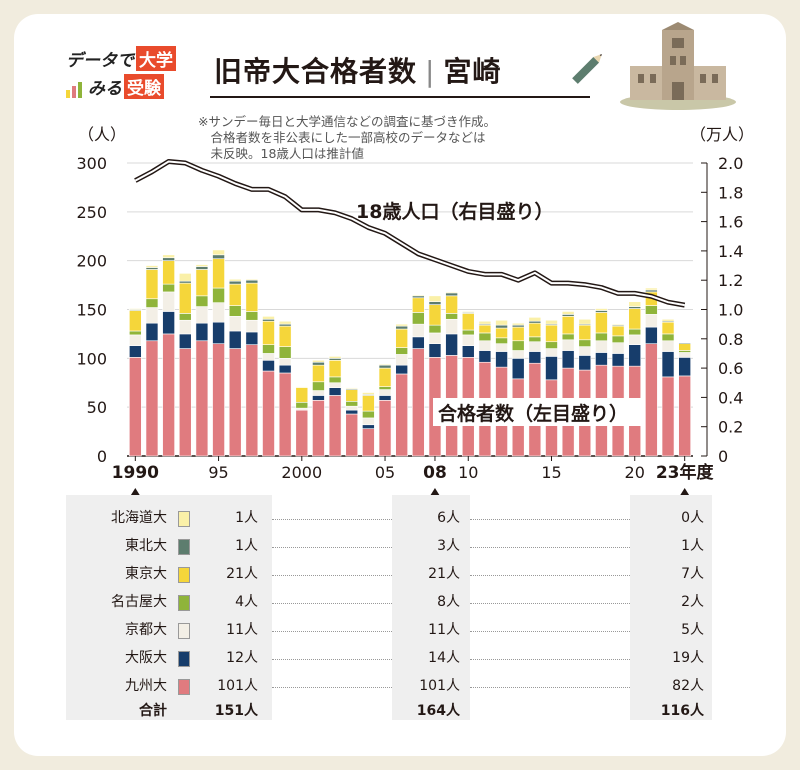  Describe the element at coordinates (242, 630) in the screenshot. I see `value-1990: 11人` at that location.